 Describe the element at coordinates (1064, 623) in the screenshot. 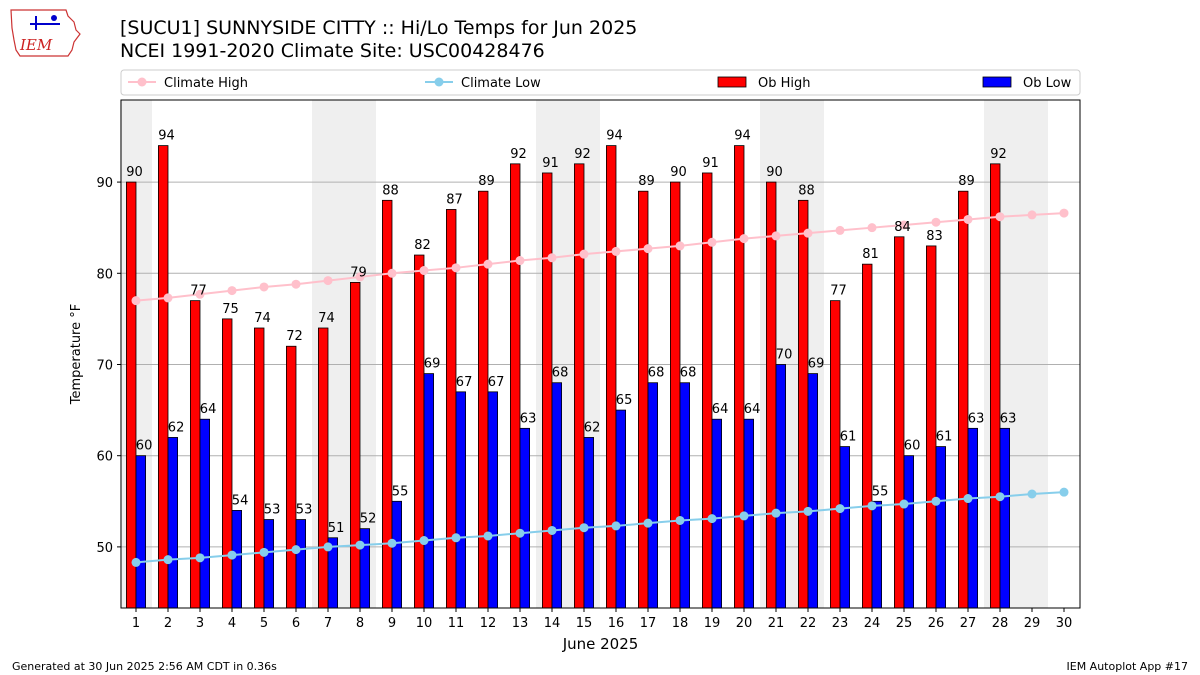

I see `x-tick-label: 30` at that location.